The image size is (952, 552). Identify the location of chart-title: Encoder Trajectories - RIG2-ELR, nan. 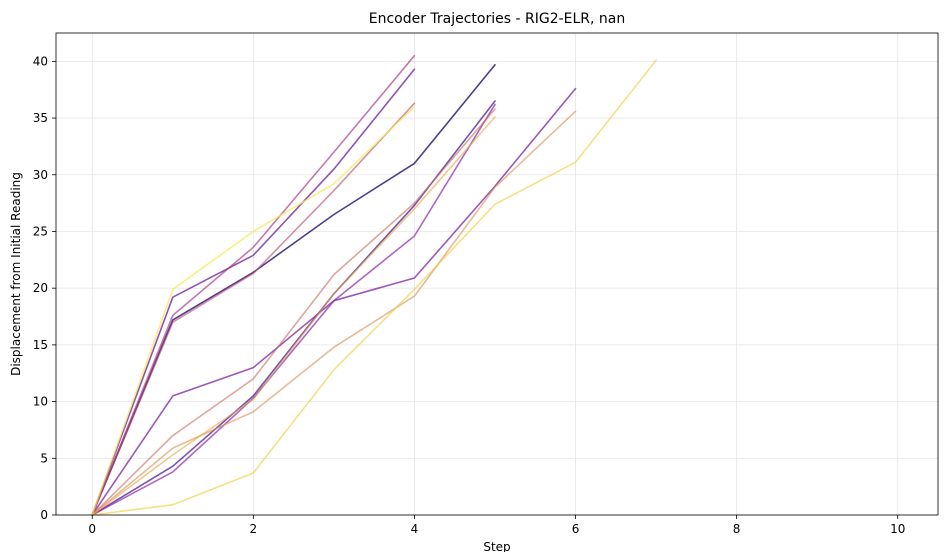
(497, 19).